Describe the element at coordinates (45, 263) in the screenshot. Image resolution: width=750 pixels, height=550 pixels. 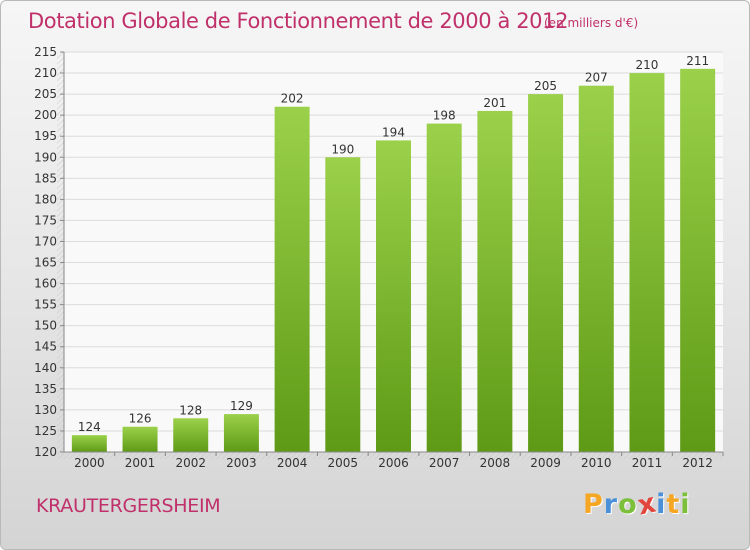
I see `y-tick-label: 165` at that location.